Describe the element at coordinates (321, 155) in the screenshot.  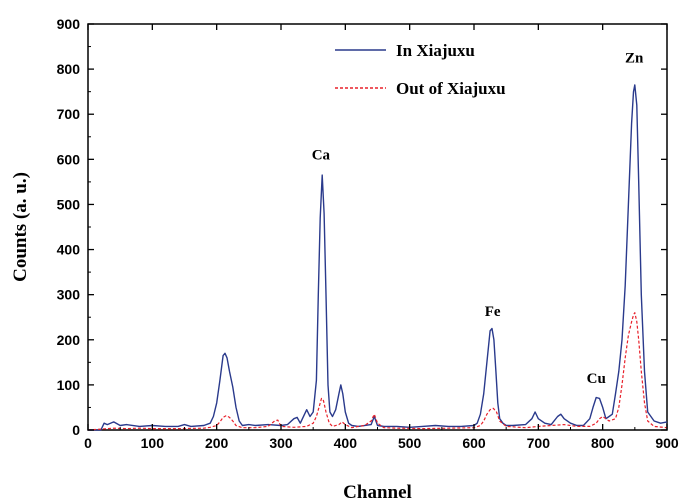
I see `peak-label-ca: Ca` at that location.